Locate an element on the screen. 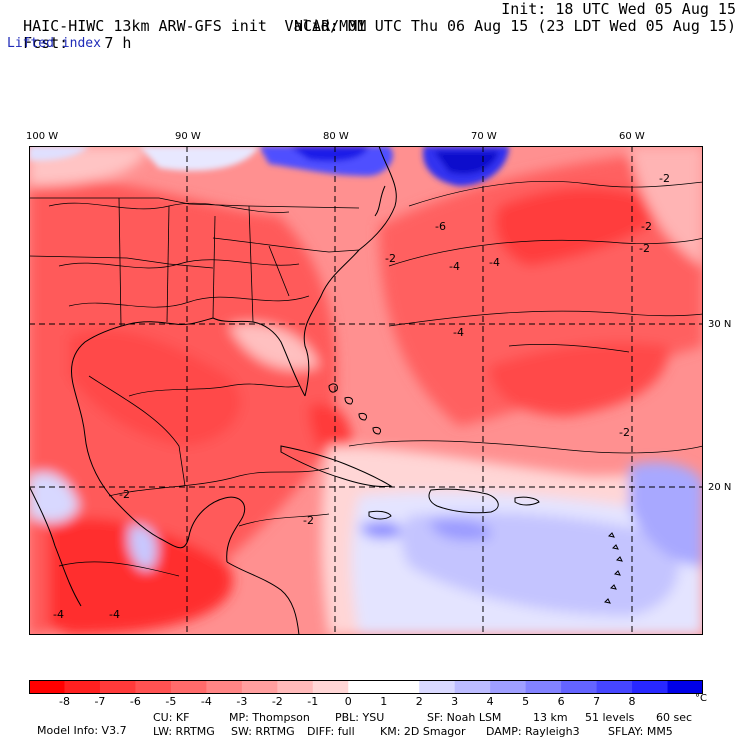  sflay-scheme: SFLAY: MM5 is located at coordinates (640, 731).